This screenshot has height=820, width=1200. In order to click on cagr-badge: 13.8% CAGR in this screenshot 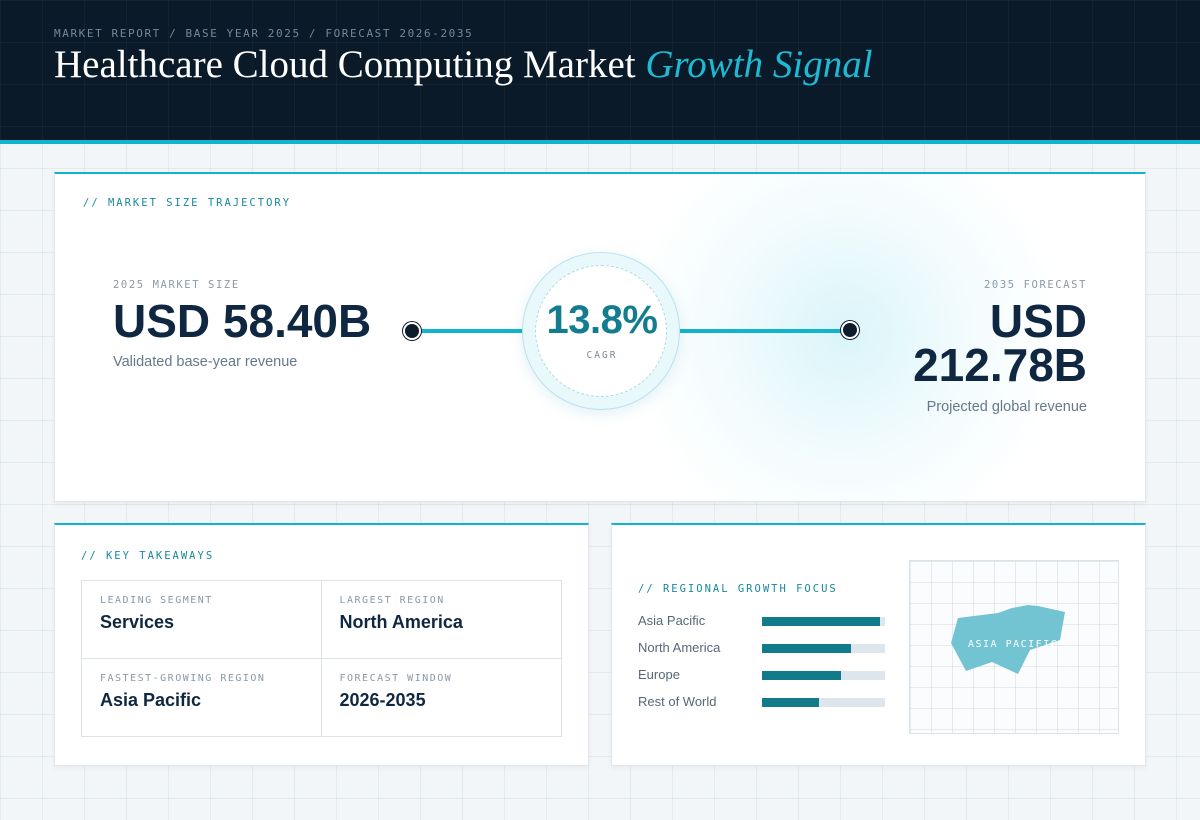, I will do `click(601, 331)`.